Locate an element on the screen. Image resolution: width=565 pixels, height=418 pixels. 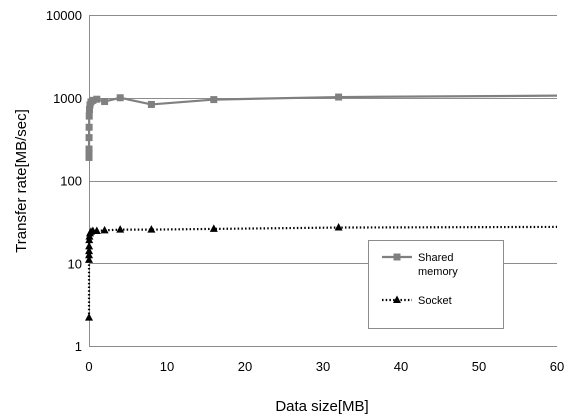
legend: Shared memory Socket is located at coordinates (436, 284).